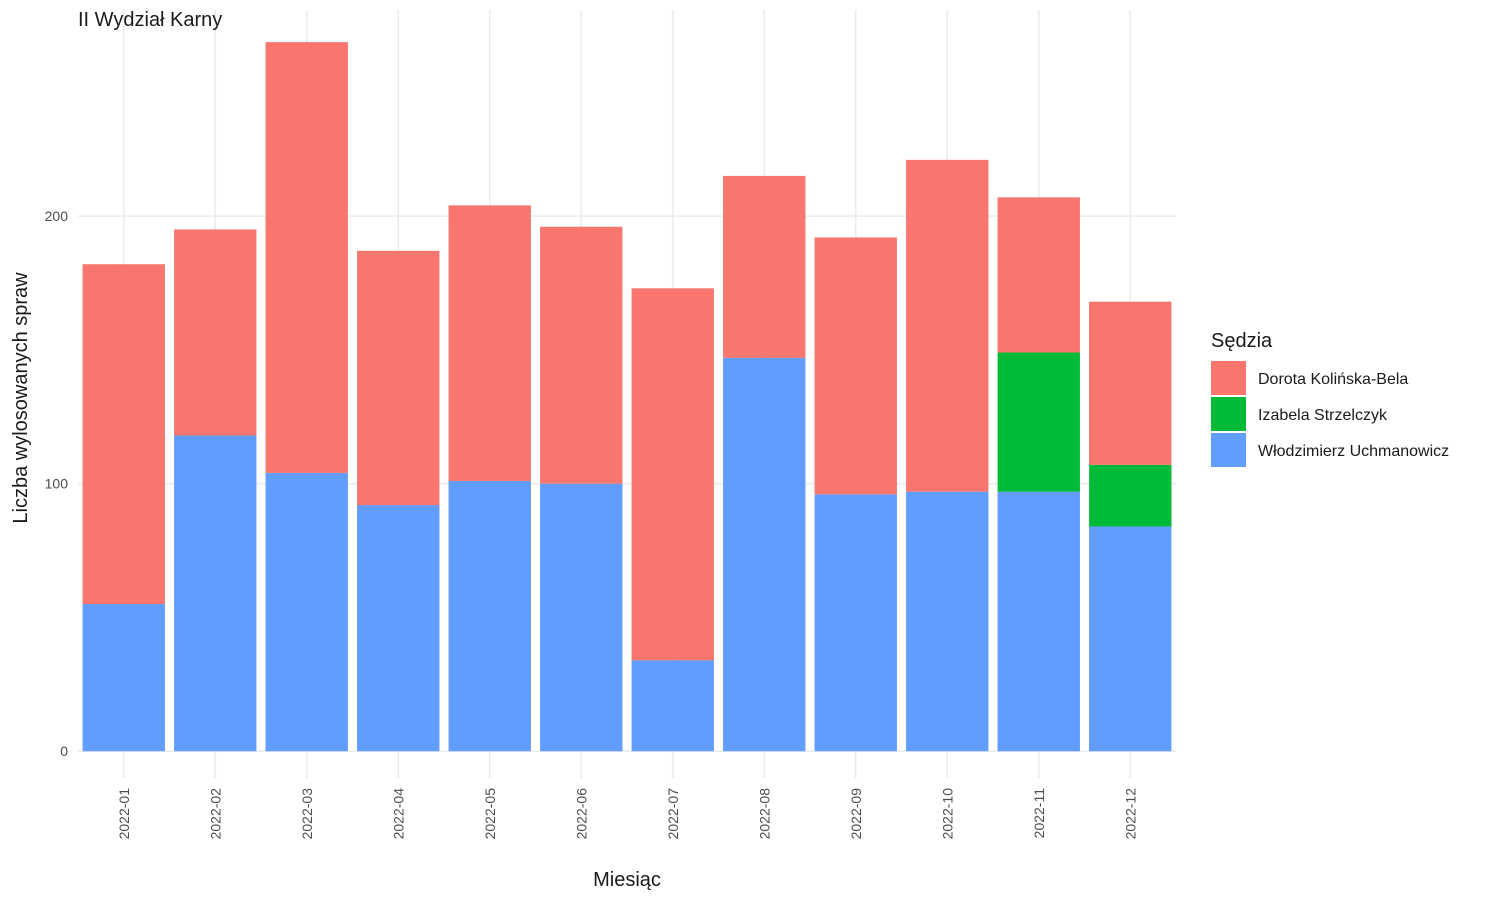  What do you see at coordinates (489, 616) in the screenshot?
I see `bar-2022-05-wlodzimierz-uchmanowicz` at bounding box center [489, 616].